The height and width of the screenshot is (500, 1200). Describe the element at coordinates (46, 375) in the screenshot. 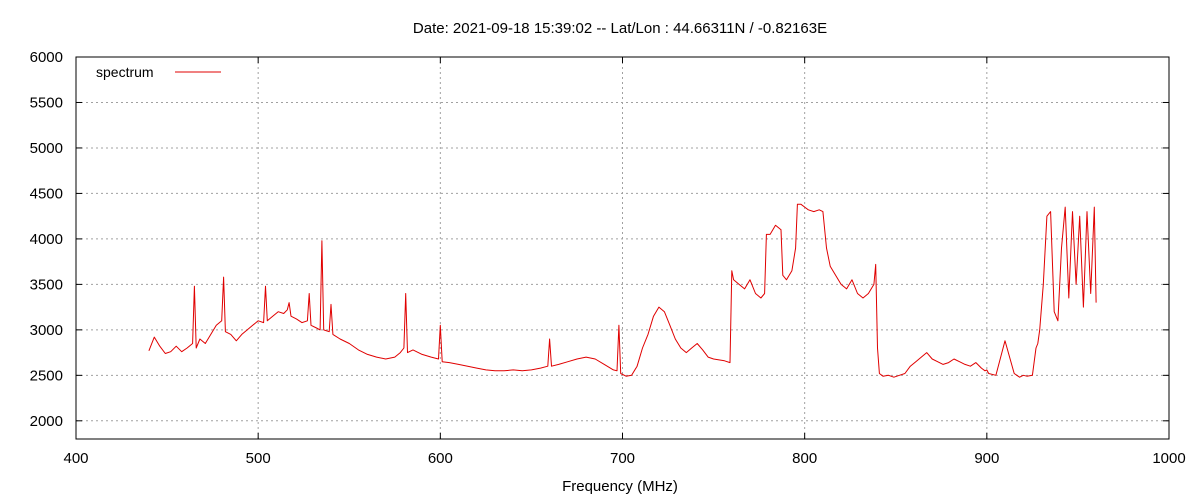

I see `y-tick-label: 2500` at that location.